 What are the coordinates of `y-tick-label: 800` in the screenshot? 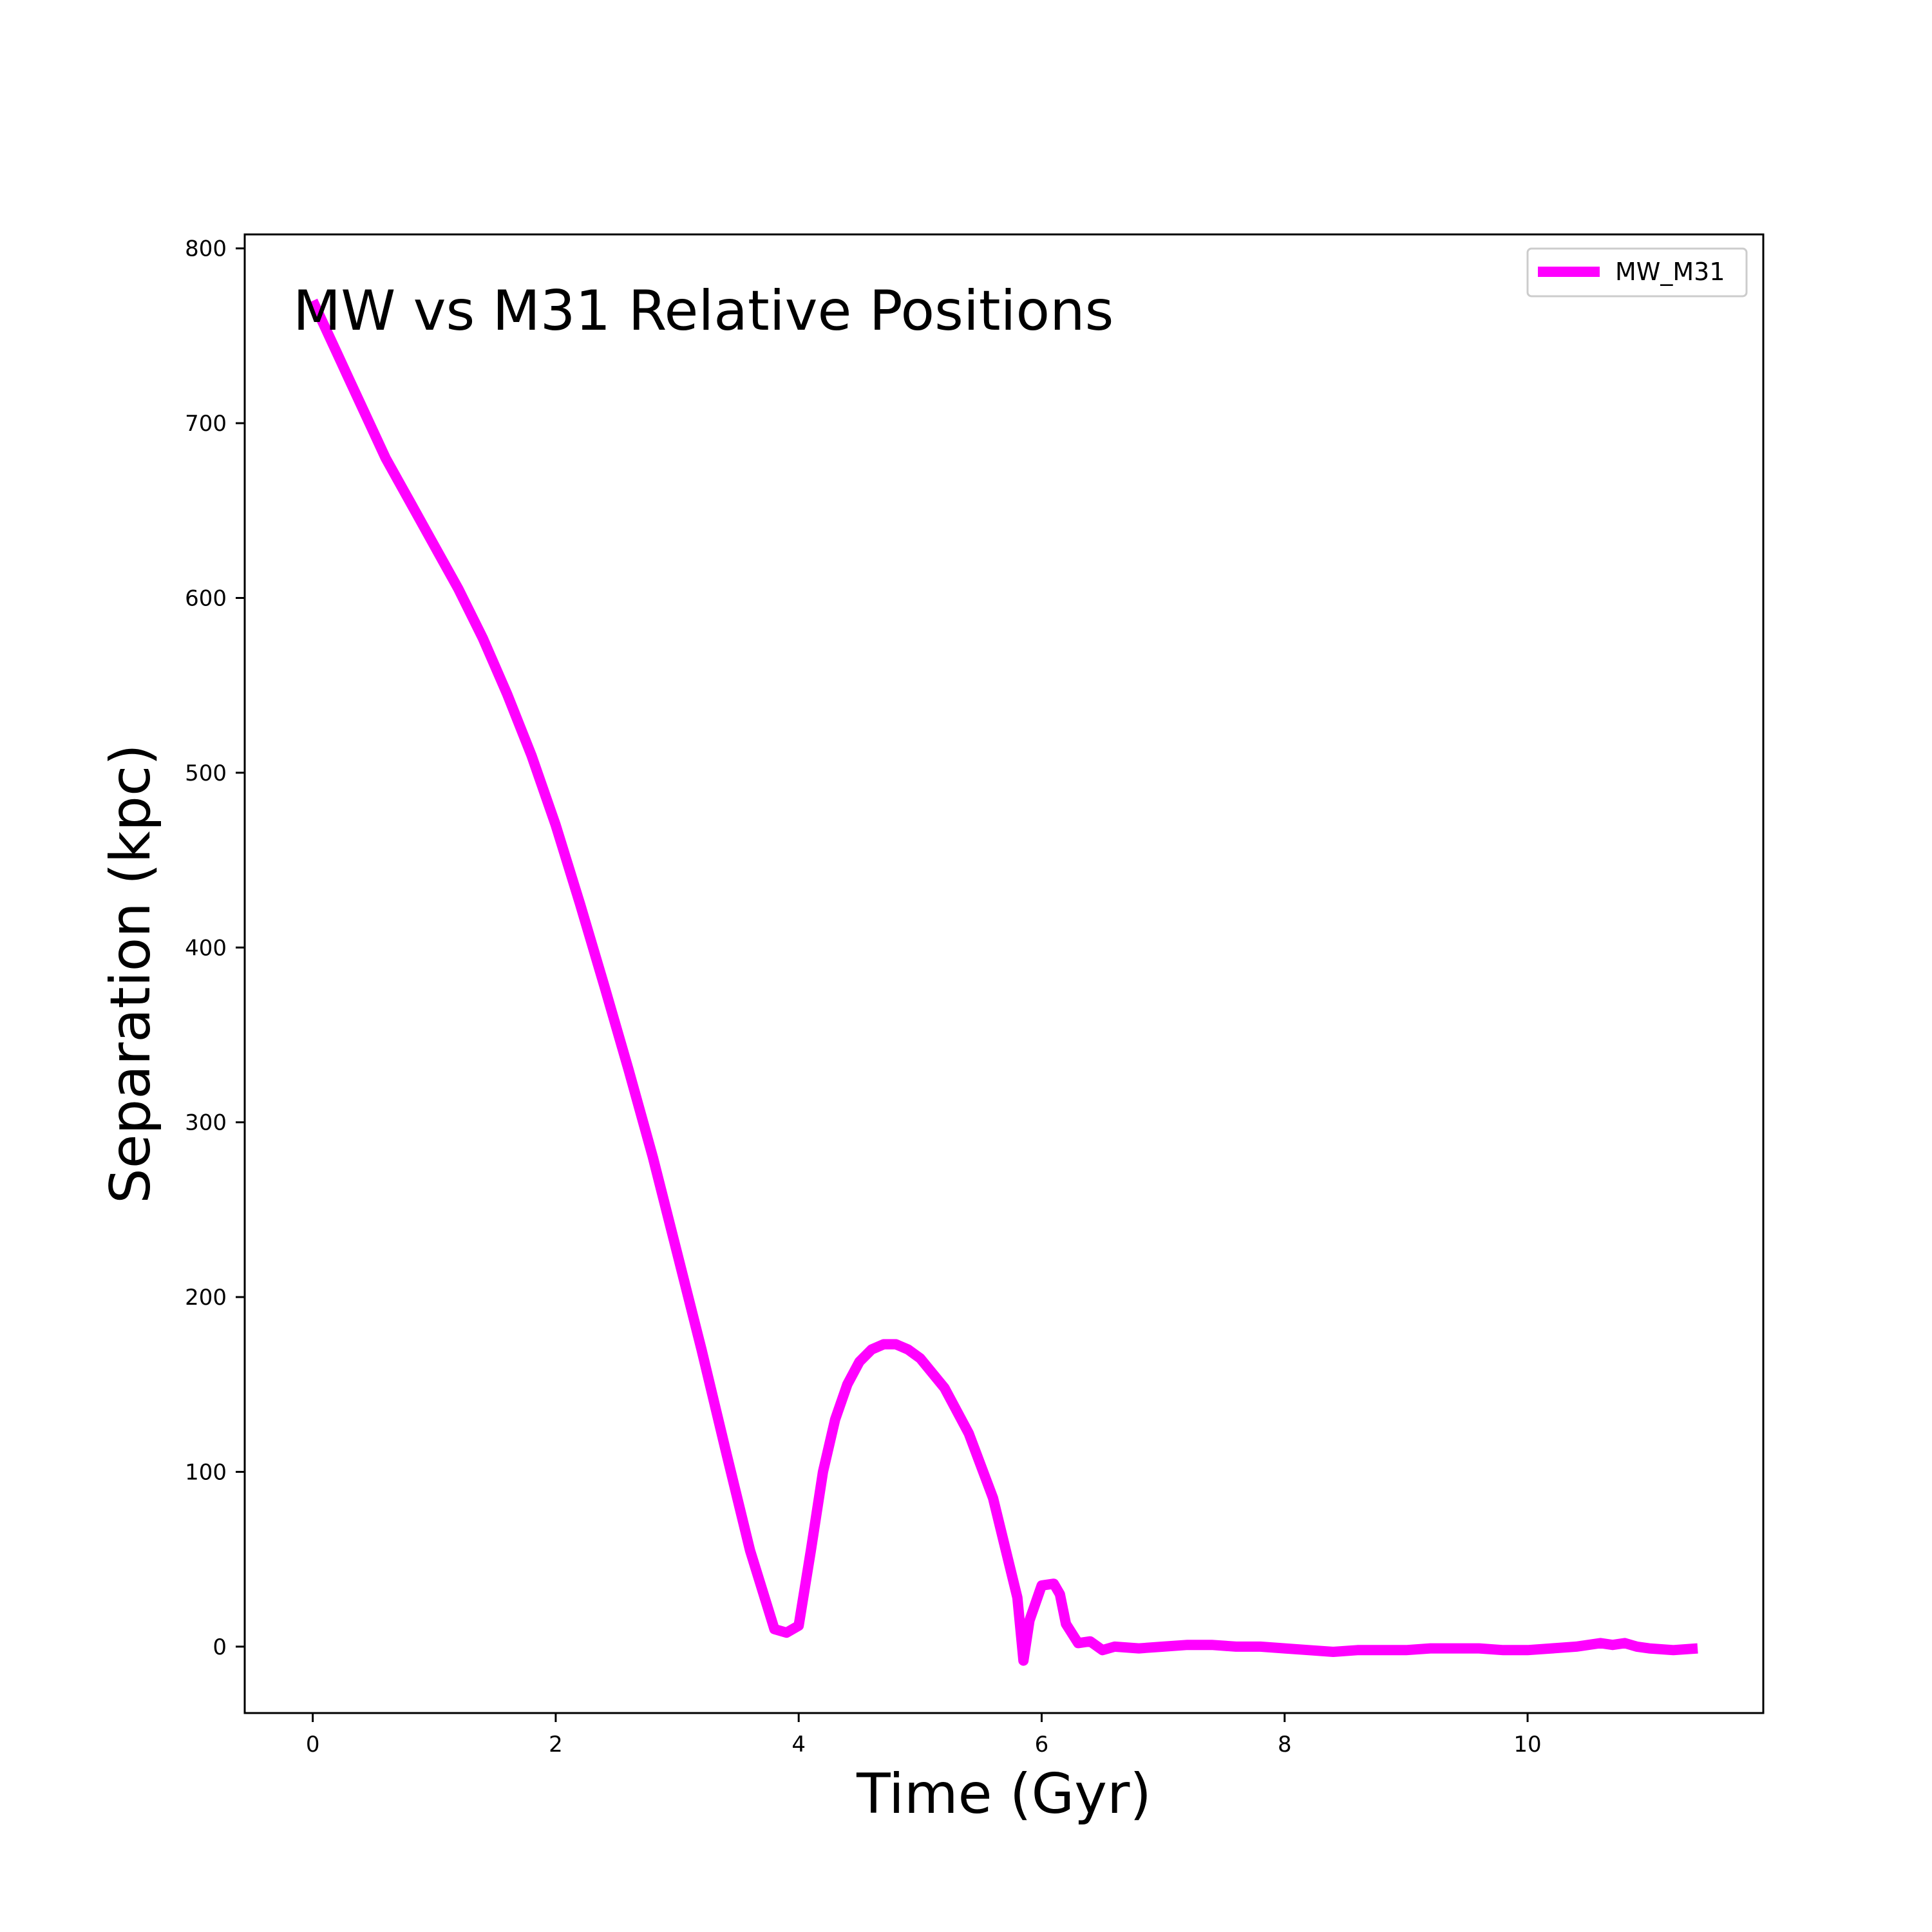 It's located at (206, 249).